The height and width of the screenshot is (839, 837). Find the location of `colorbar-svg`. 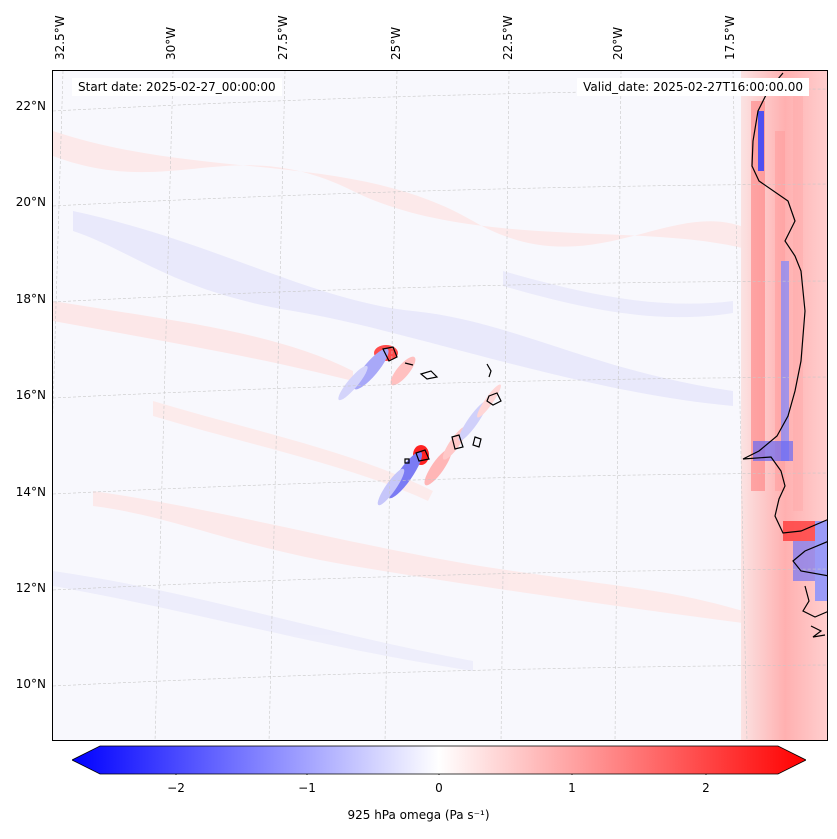

colorbar-svg is located at coordinates (439, 761).